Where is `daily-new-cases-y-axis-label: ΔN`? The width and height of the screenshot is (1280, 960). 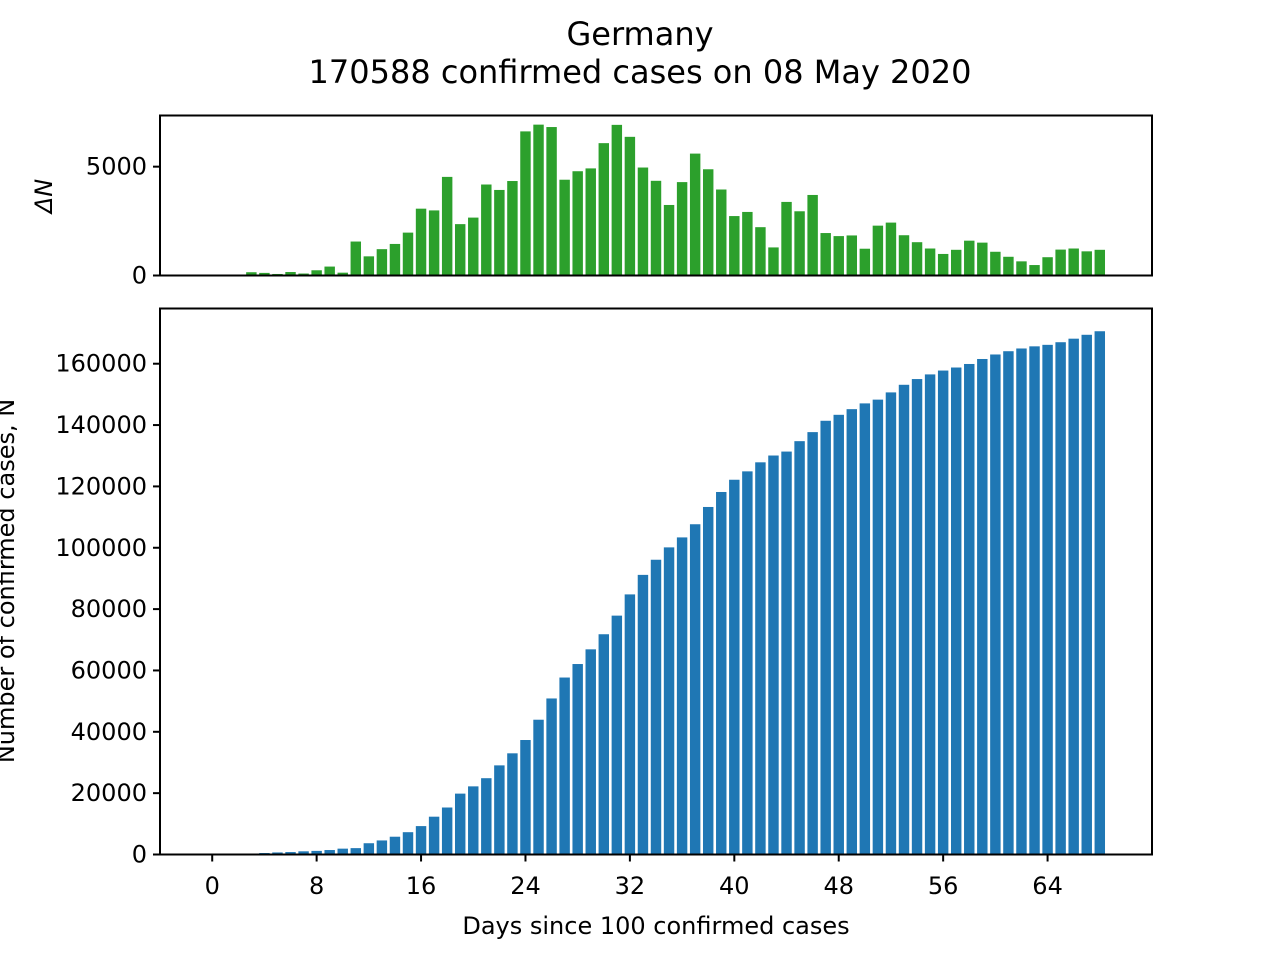 daily-new-cases-y-axis-label: ΔN is located at coordinates (44, 197).